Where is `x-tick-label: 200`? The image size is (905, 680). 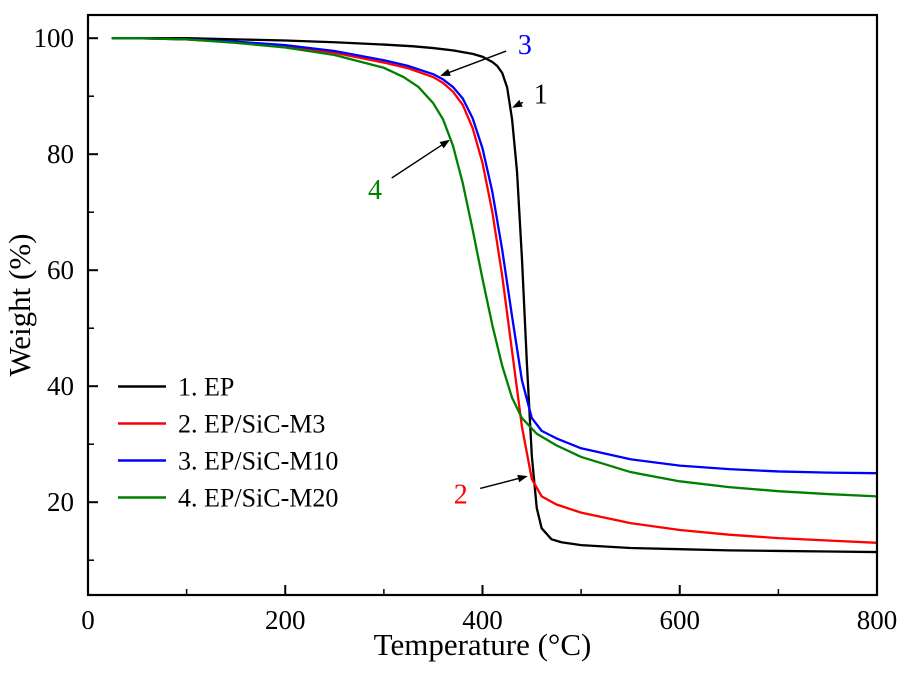 x-tick-label: 200 is located at coordinates (285, 620).